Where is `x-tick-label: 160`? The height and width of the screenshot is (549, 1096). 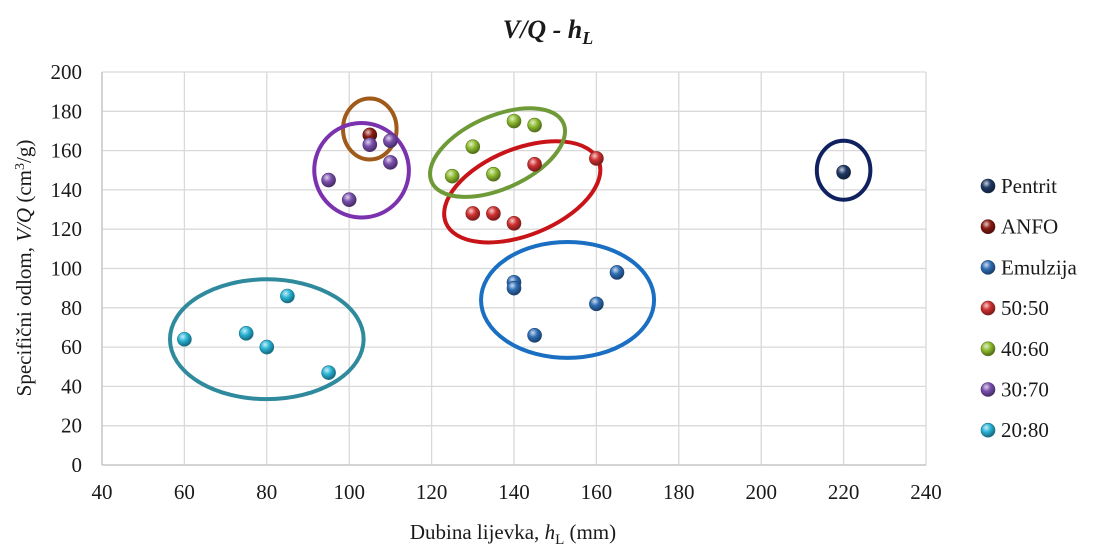
x-tick-label: 160 is located at coordinates (597, 492).